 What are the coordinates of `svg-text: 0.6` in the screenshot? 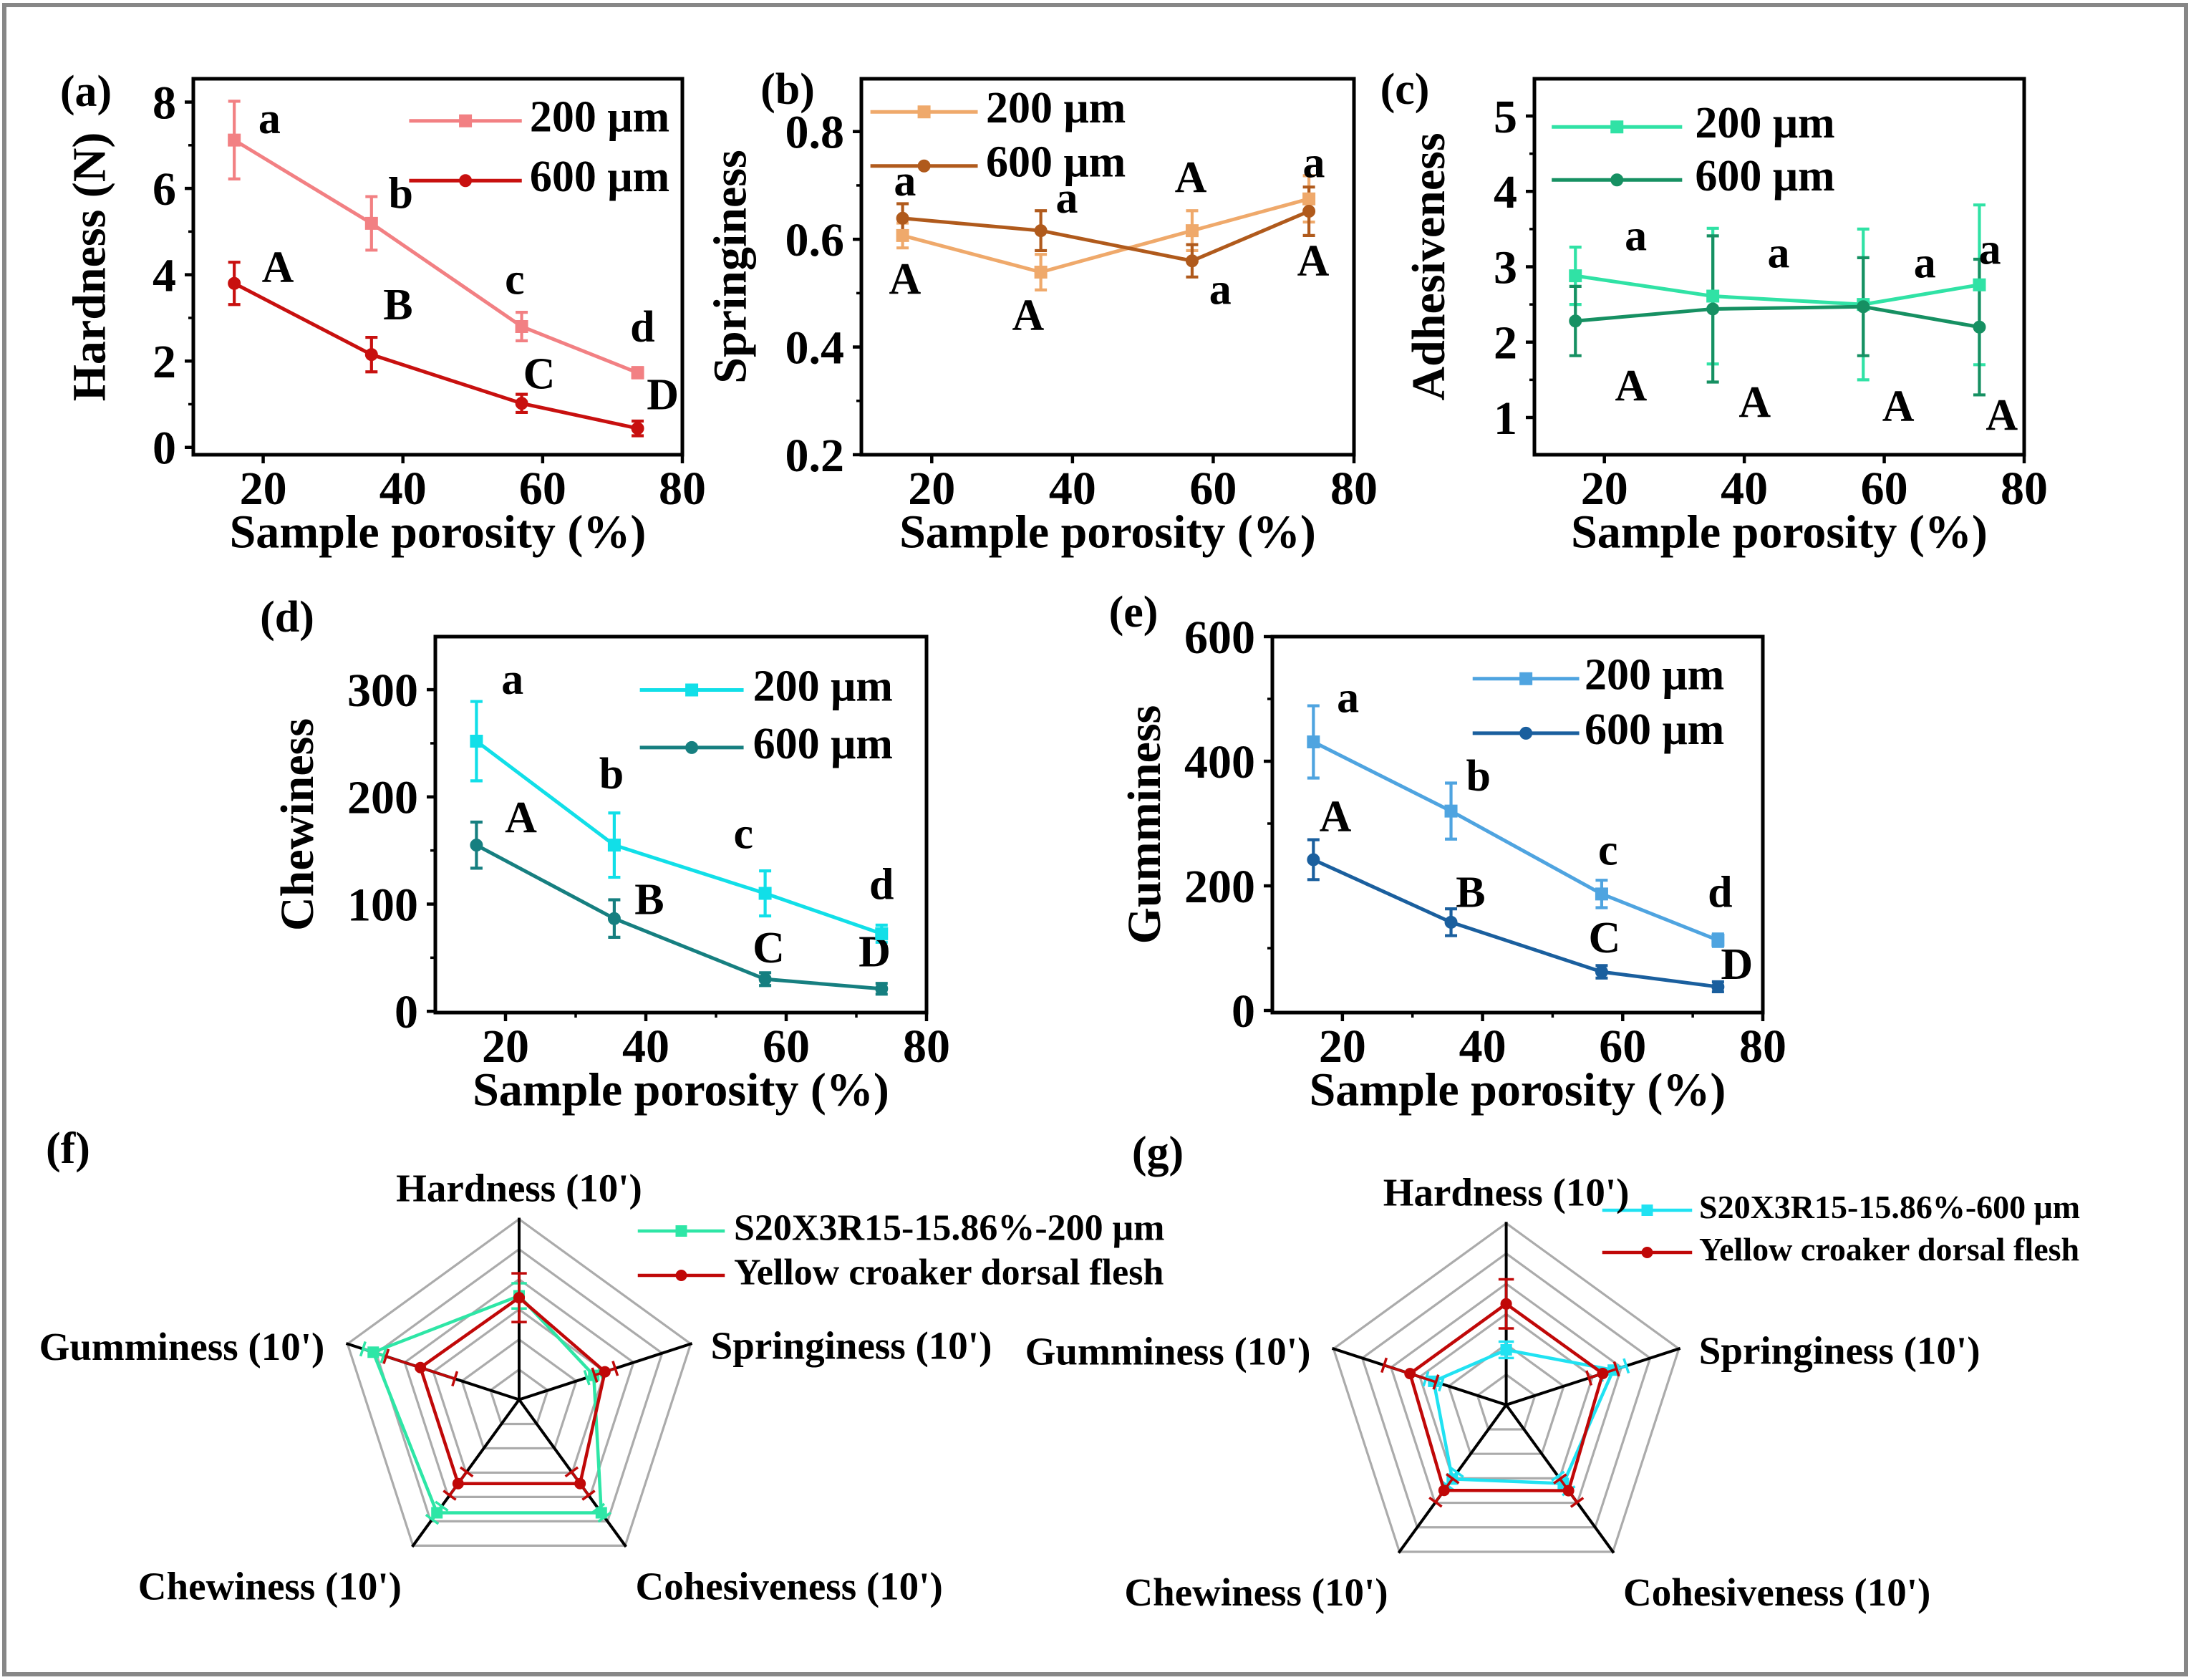 It's located at (815, 240).